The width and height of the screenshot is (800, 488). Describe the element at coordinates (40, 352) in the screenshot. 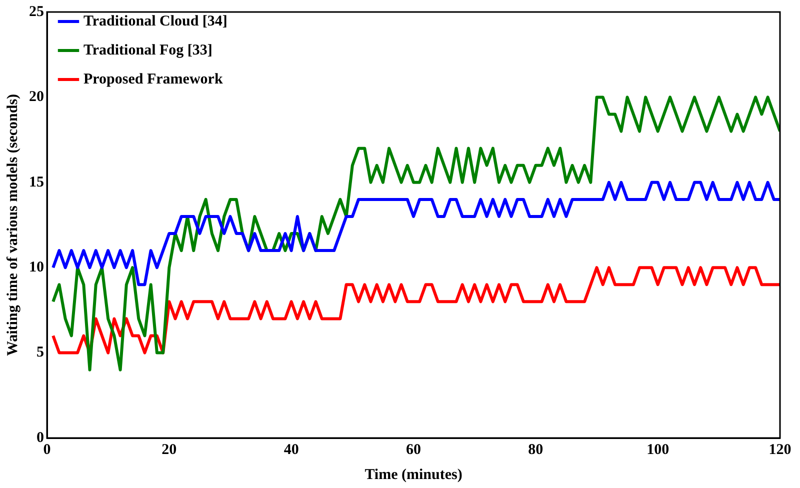

I see `y-tick-label: 5` at that location.